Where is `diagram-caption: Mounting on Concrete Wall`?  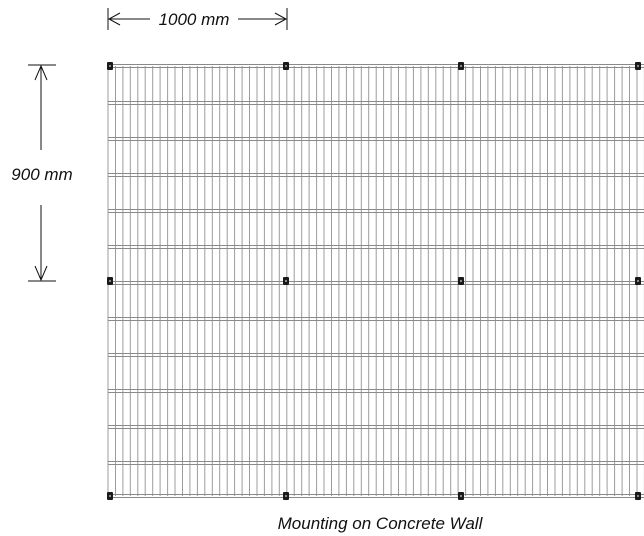
diagram-caption: Mounting on Concrete Wall is located at coordinates (381, 523).